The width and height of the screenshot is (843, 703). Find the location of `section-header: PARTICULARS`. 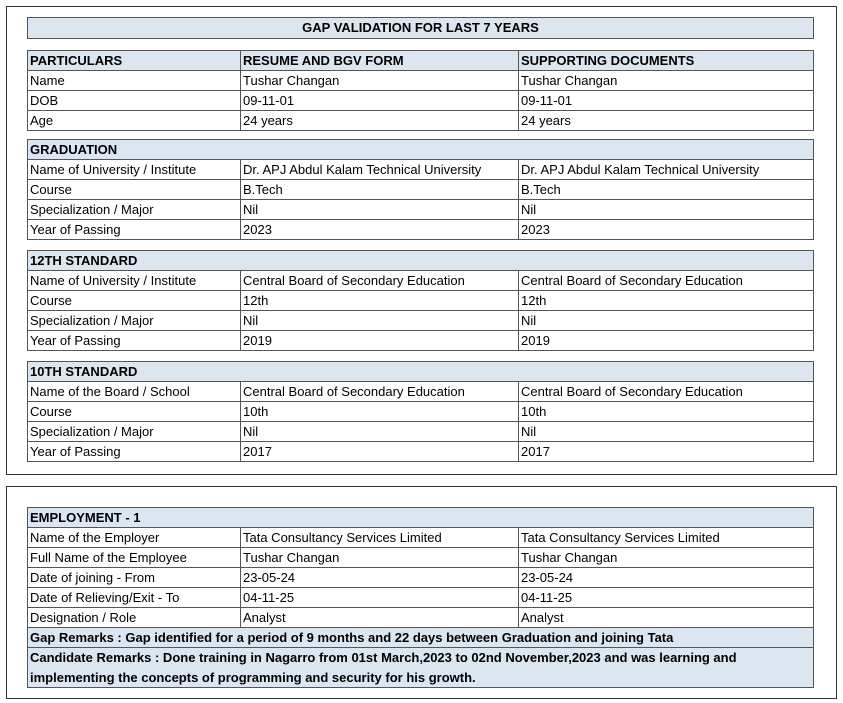

section-header: PARTICULARS is located at coordinates (134, 60).